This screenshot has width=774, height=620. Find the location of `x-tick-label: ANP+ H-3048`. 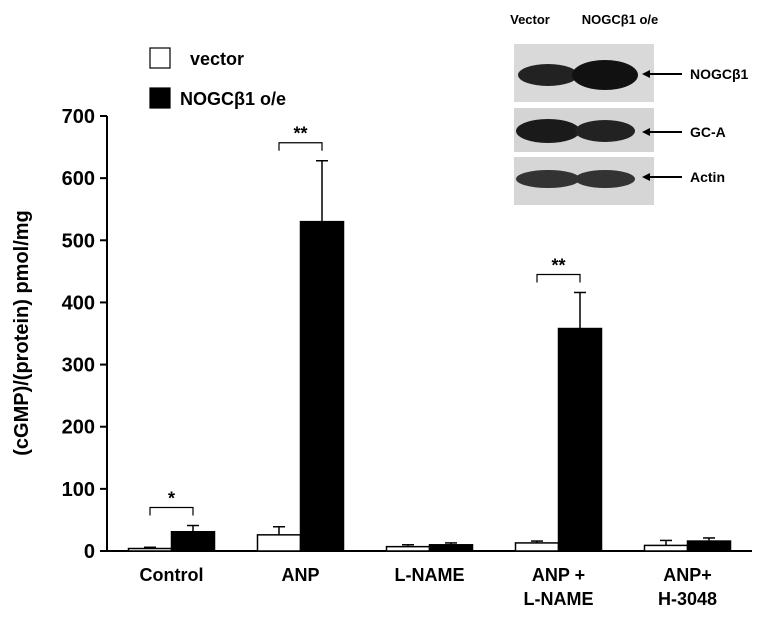

x-tick-label: ANP+ H-3048 is located at coordinates (687, 587).